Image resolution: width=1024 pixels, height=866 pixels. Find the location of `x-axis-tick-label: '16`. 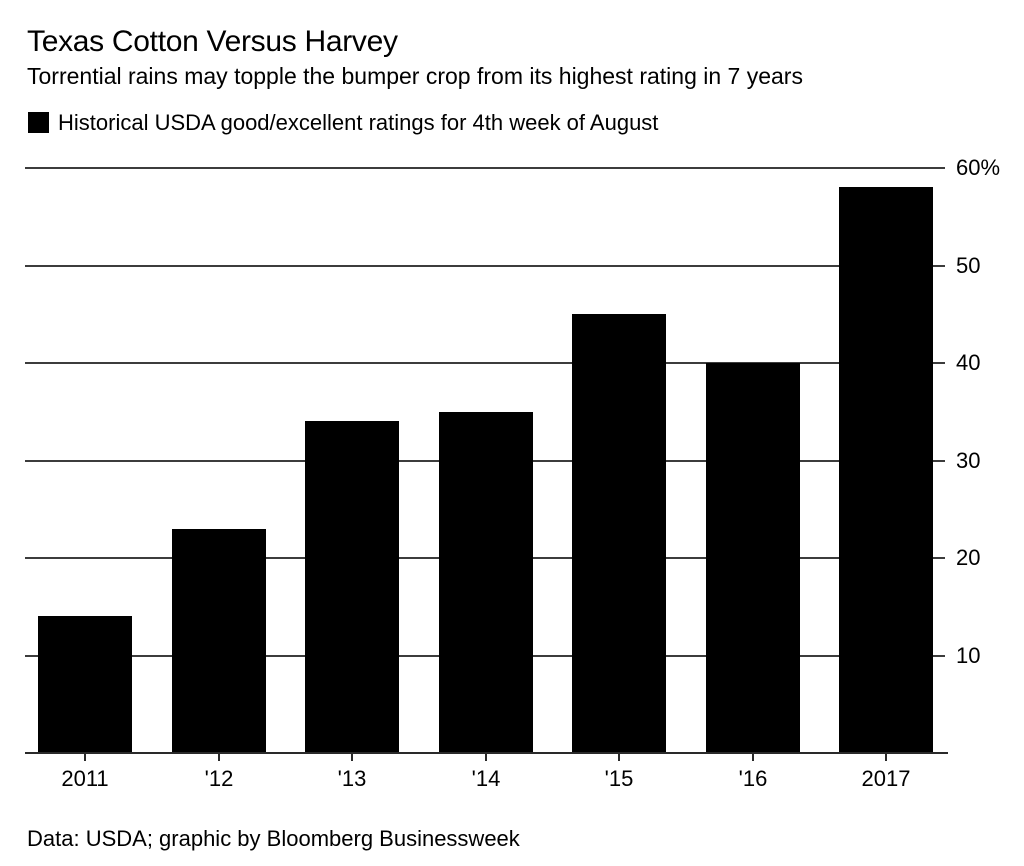

x-axis-tick-label: '16 is located at coordinates (753, 778).